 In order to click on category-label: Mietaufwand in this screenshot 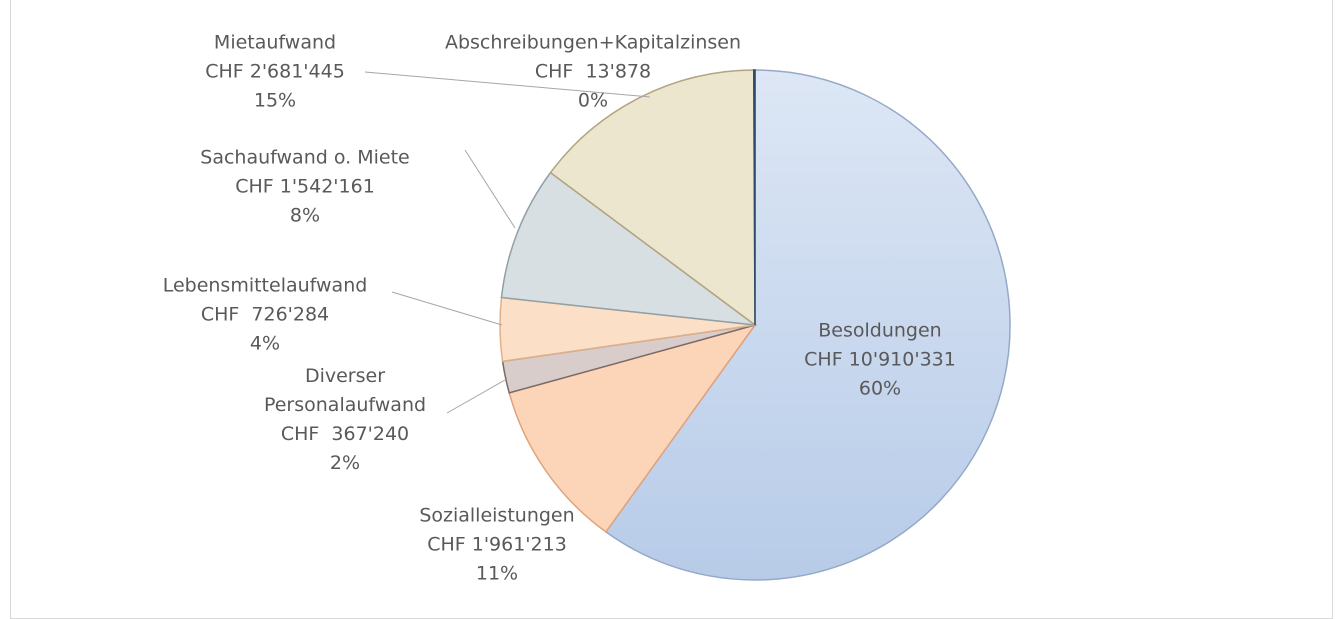, I will do `click(275, 42)`.